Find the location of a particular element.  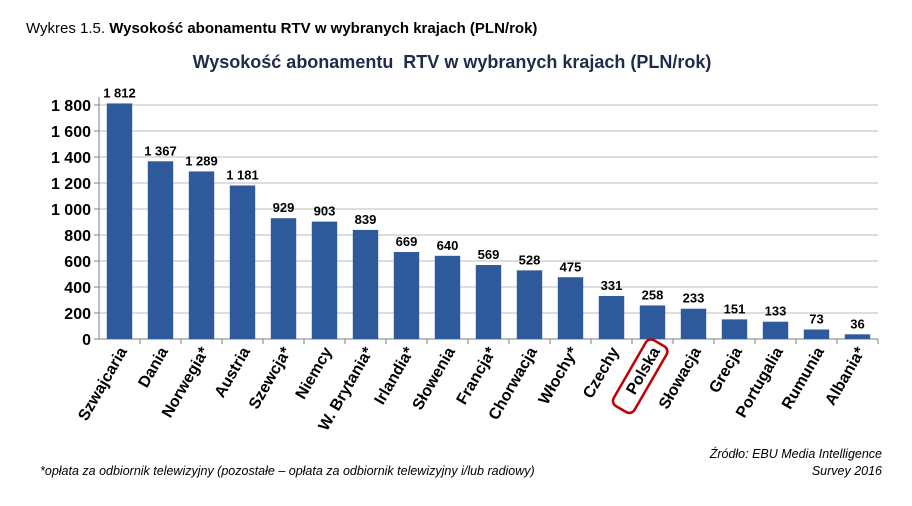

data-label: 669 is located at coordinates (407, 241).